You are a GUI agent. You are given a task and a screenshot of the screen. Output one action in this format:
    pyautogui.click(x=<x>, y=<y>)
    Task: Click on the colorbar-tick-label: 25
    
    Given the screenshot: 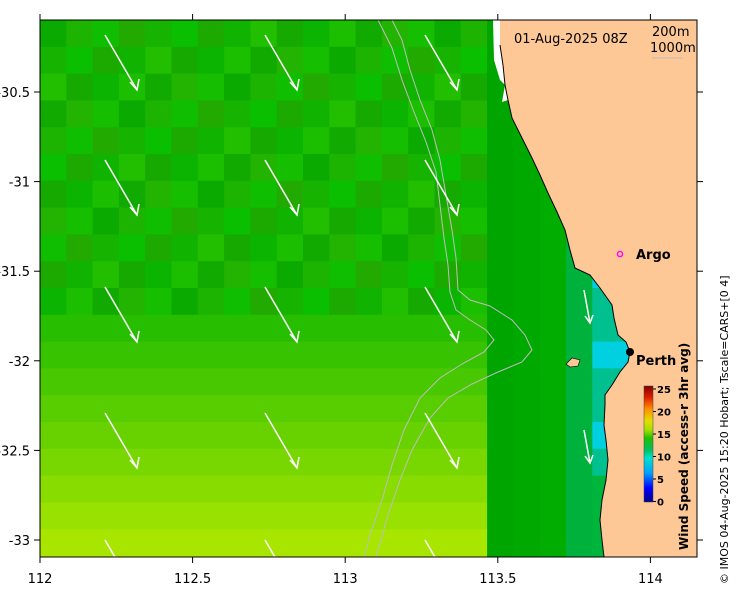 What is the action you would take?
    pyautogui.click(x=664, y=390)
    